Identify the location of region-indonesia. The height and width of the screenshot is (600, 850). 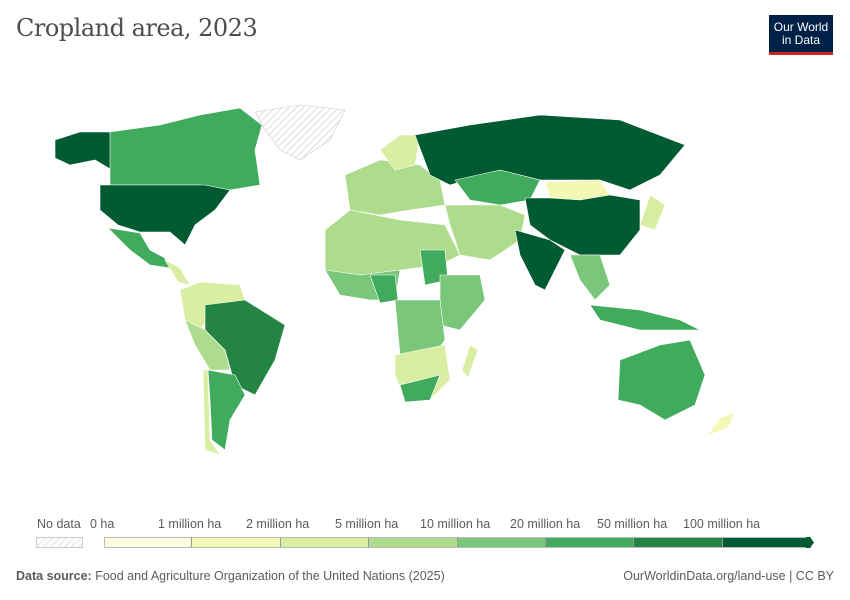
(645, 317).